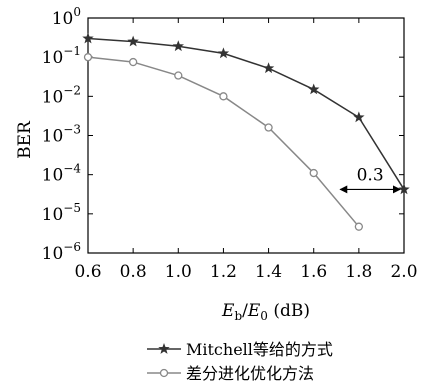 The height and width of the screenshot is (387, 421). I want to click on x-axis-title-unit: (dB), so click(289, 311).